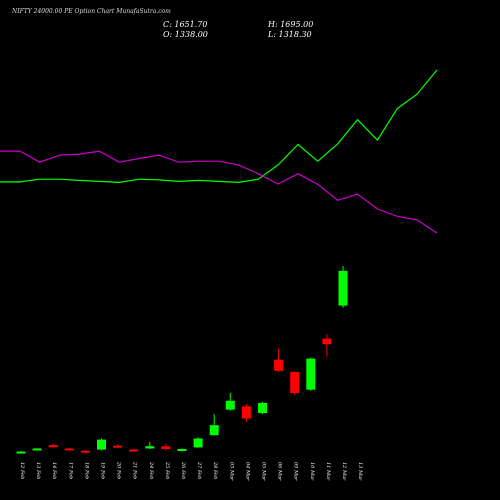 The height and width of the screenshot is (500, 500). Describe the element at coordinates (219, 192) in the screenshot. I see `magenta-line-series` at that location.